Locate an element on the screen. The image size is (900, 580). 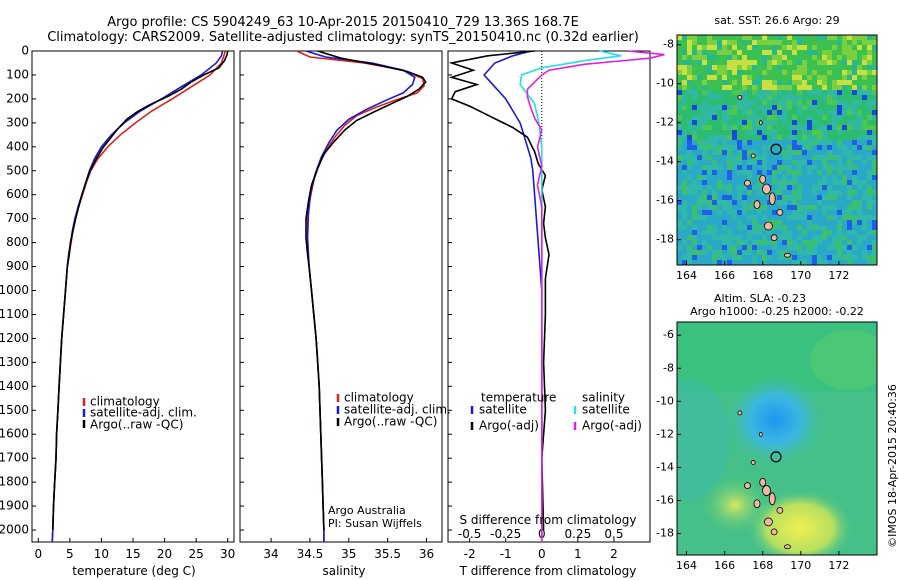
island-shape is located at coordinates (753, 462).